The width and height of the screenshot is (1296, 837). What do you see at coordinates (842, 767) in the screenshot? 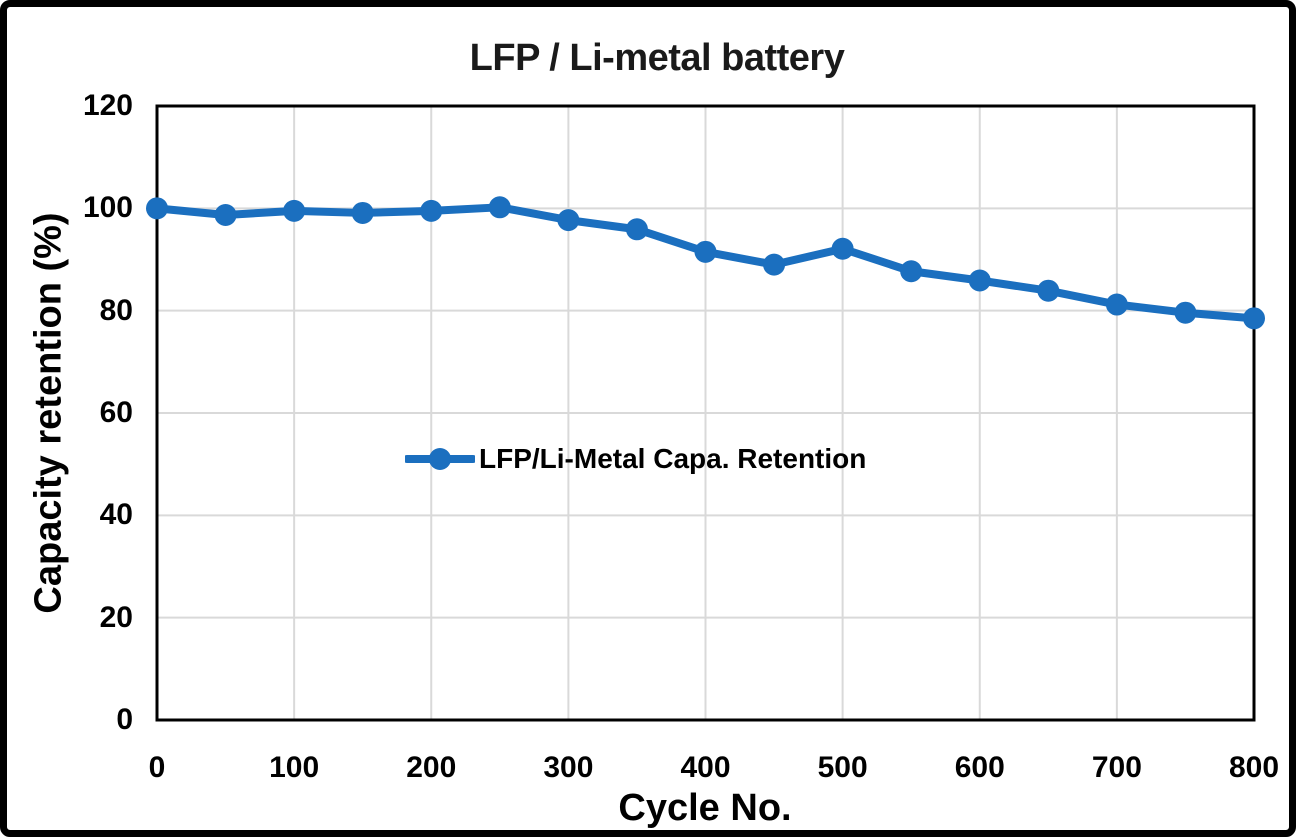
I see `x-tick-label: 500` at bounding box center [842, 767].